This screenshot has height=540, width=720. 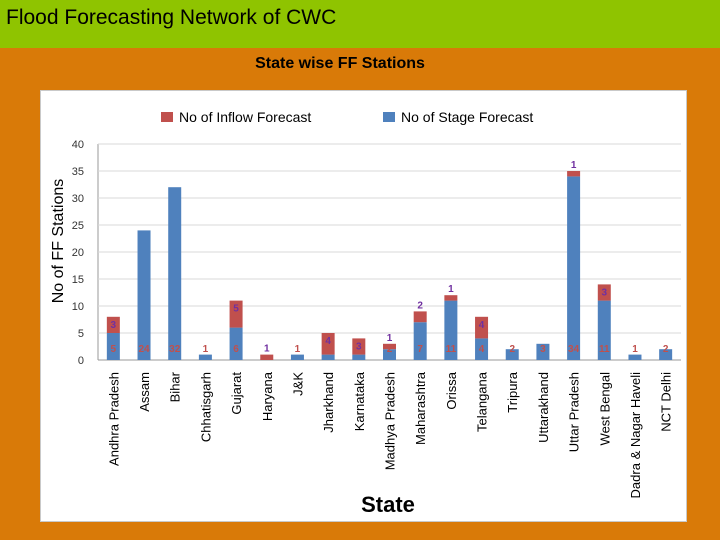 What do you see at coordinates (171, 17) in the screenshot?
I see `page-title: Flood Forecasting Network of CWC` at bounding box center [171, 17].